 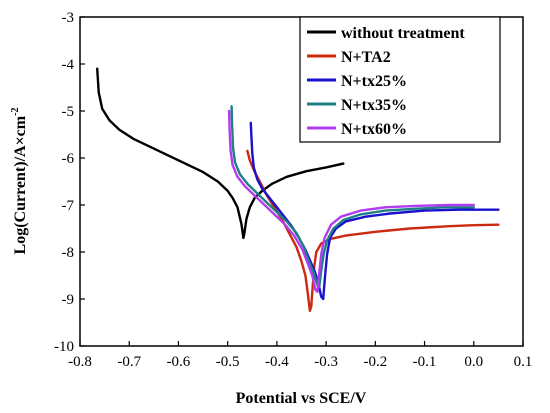 What do you see at coordinates (403, 33) in the screenshot?
I see `legend-label-0: without treatment` at bounding box center [403, 33].